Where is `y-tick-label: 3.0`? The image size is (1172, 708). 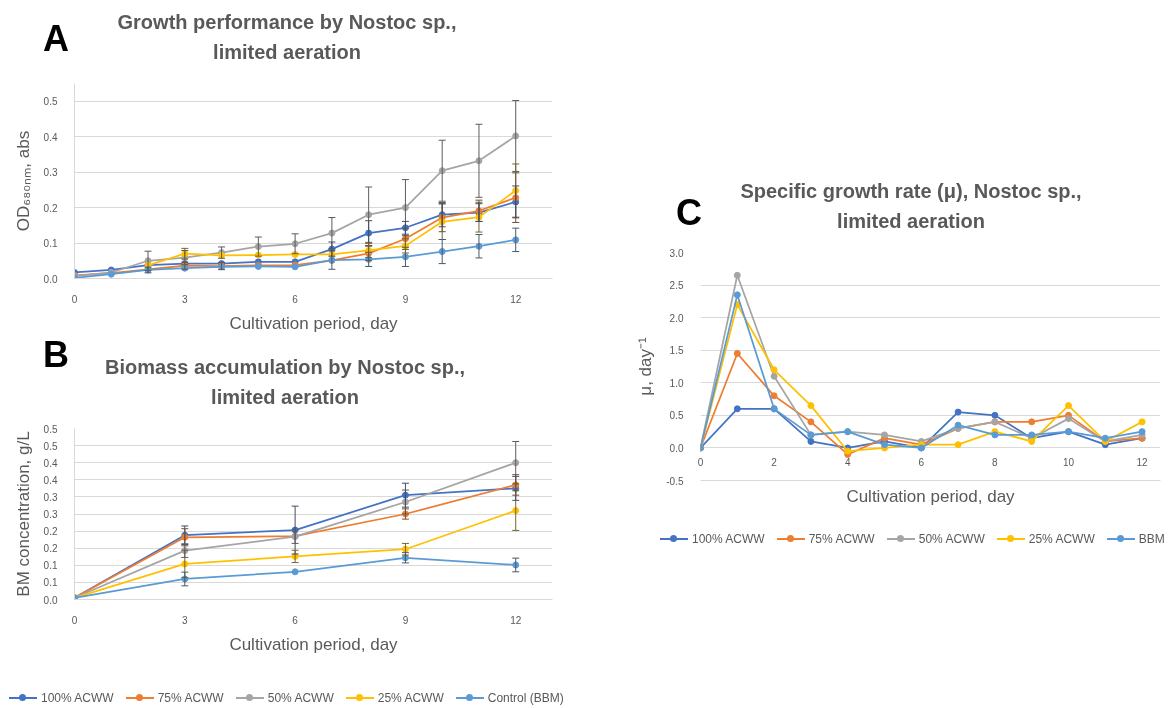
y-tick-label: 3.0 is located at coordinates (676, 253).